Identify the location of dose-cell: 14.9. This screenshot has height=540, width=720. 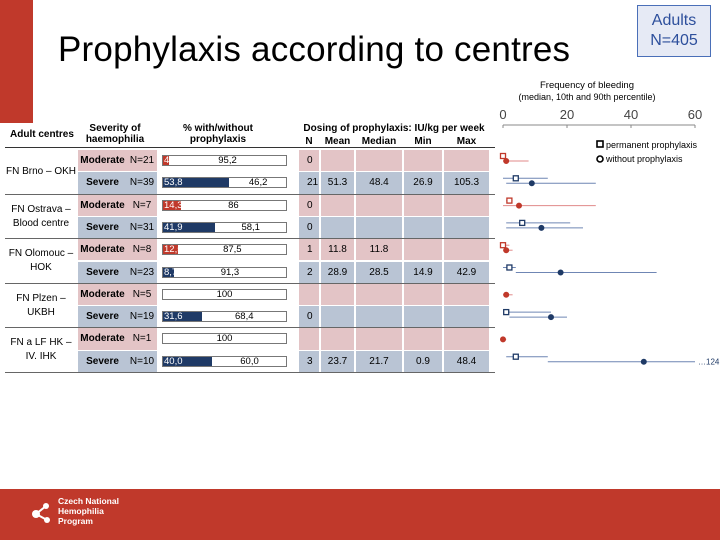
(423, 272).